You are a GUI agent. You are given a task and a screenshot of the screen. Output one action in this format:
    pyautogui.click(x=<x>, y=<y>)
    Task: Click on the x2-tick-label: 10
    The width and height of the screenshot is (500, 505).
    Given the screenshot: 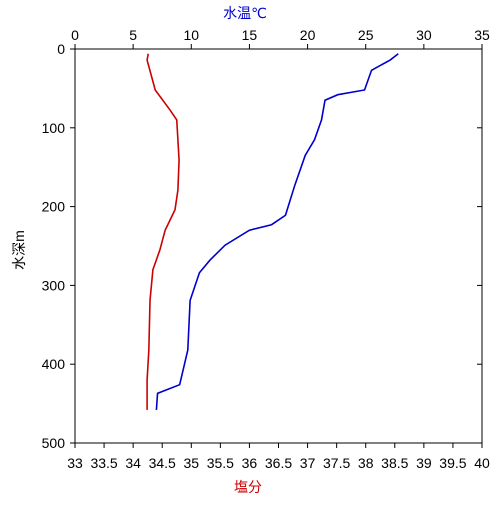 What is the action you would take?
    pyautogui.click(x=191, y=35)
    